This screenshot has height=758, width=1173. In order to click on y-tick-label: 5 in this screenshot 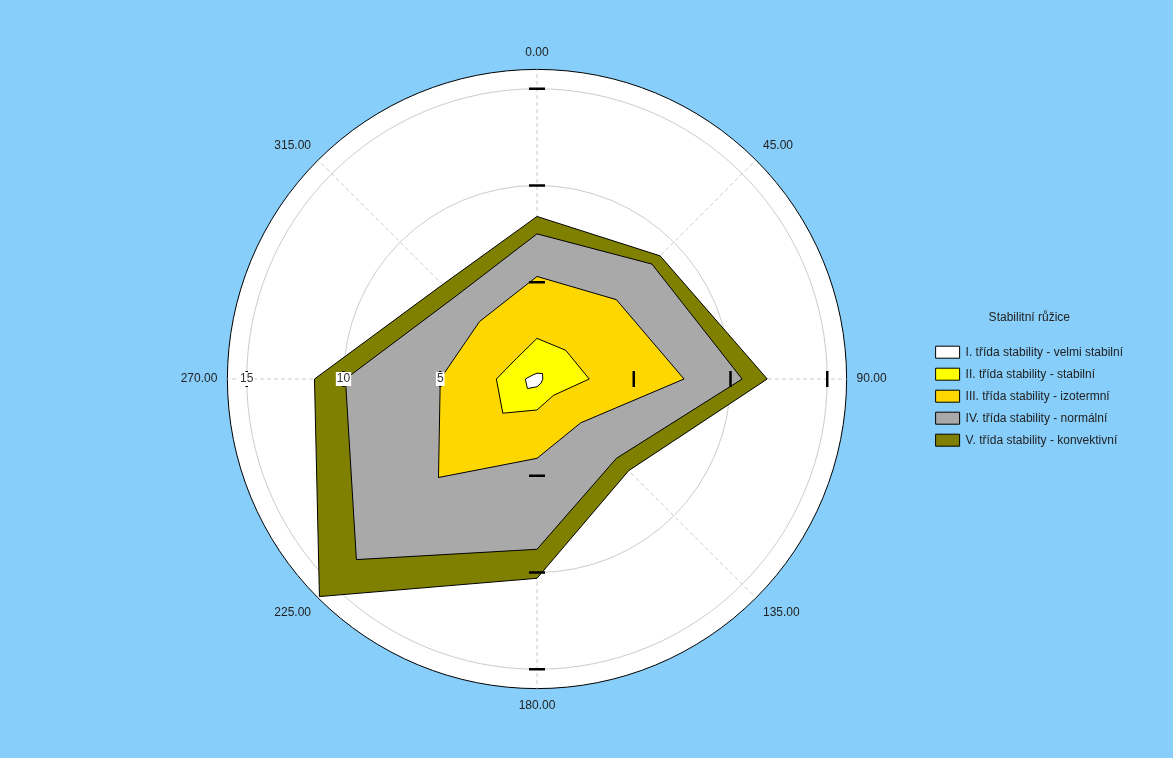, I will do `click(440, 378)`.